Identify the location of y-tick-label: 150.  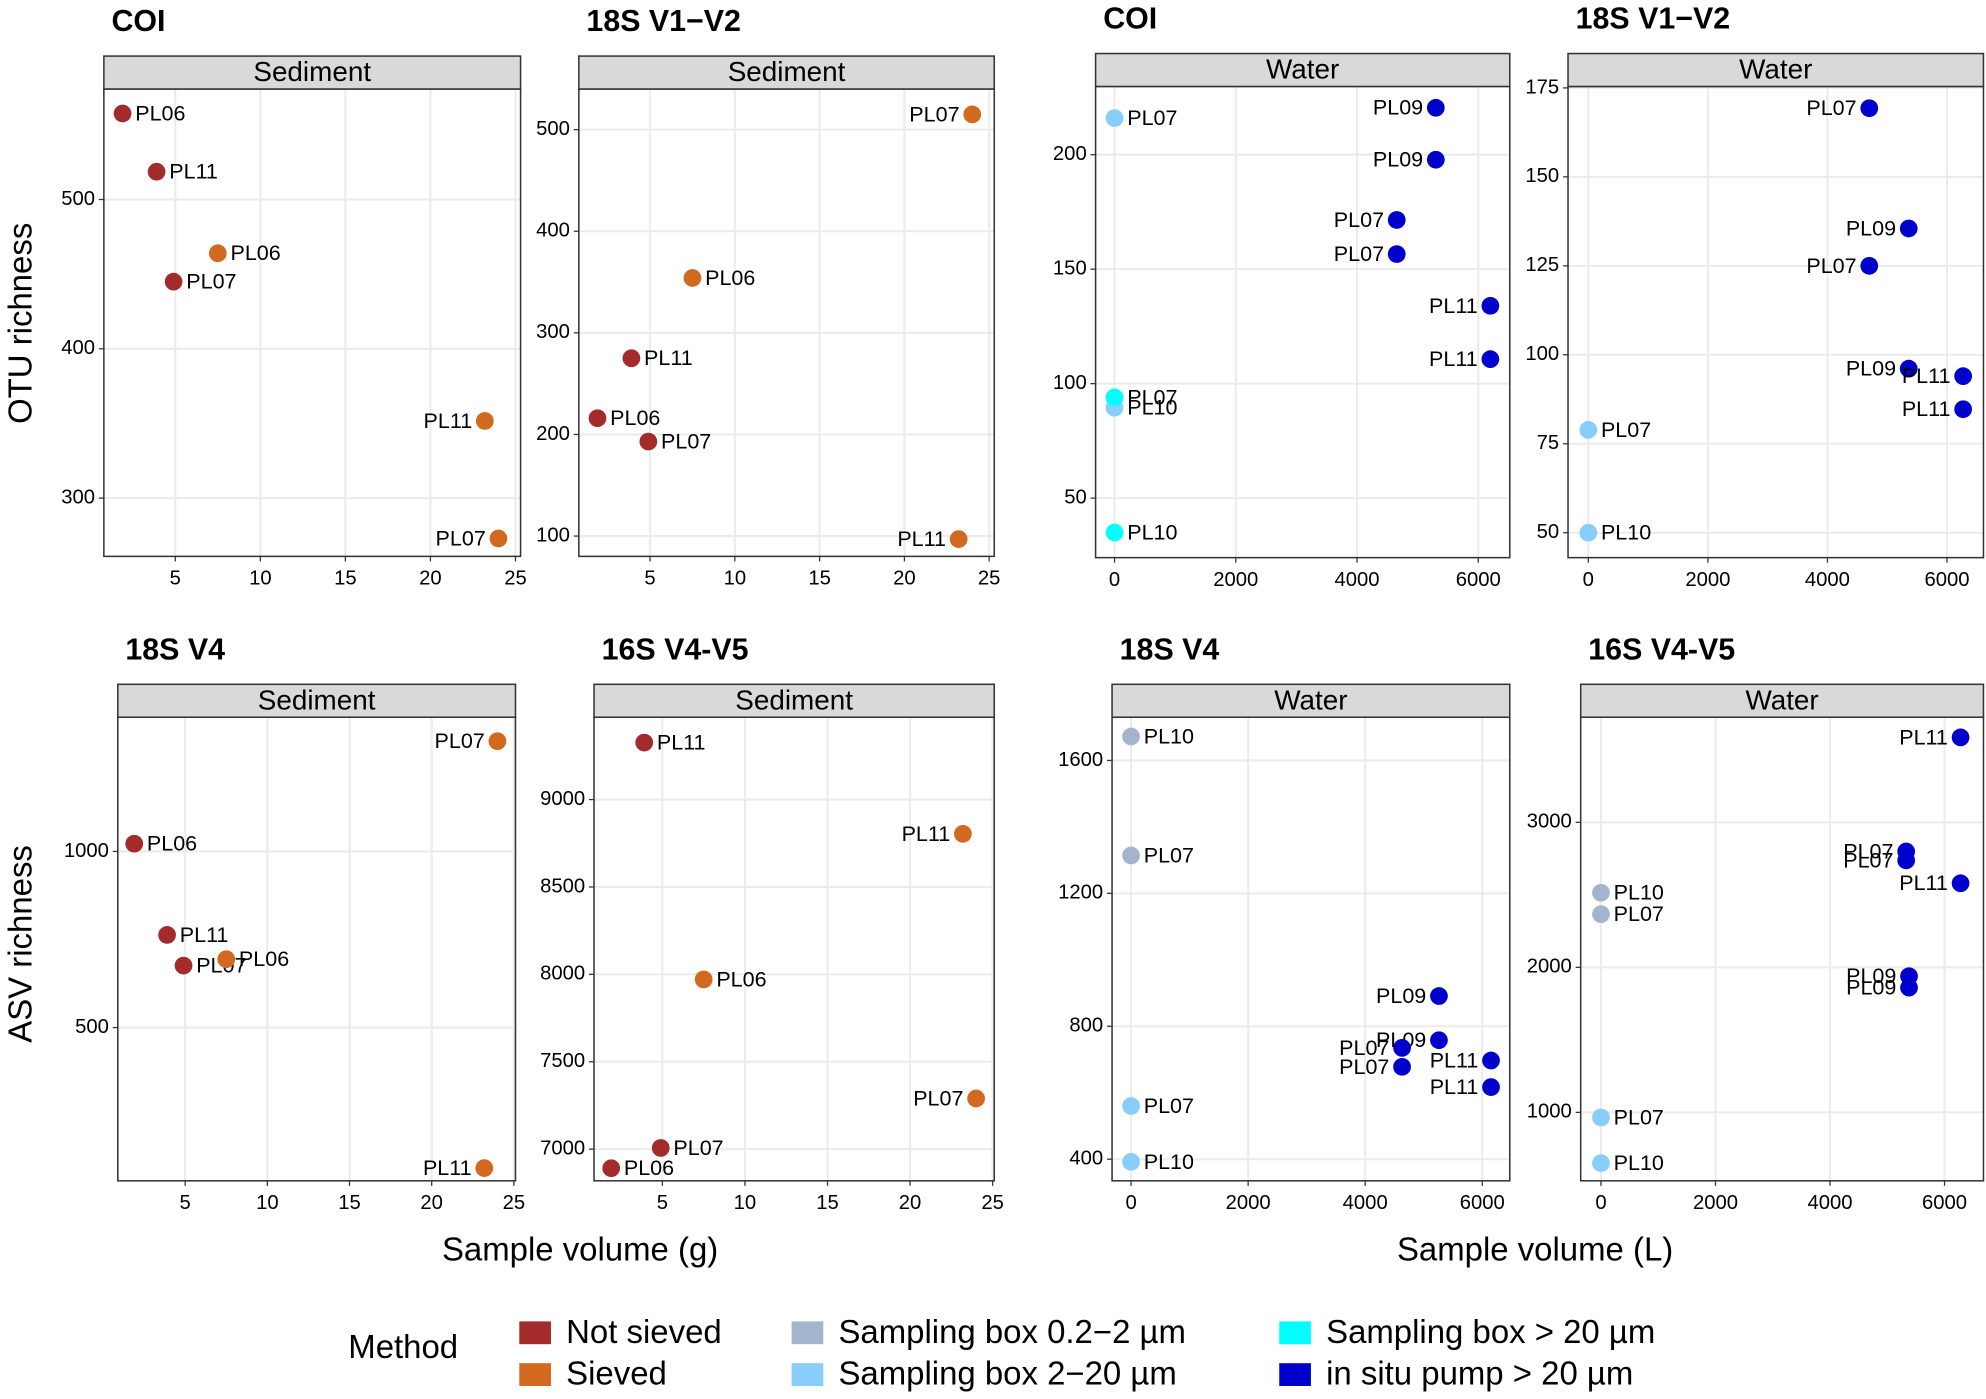
(1542, 176).